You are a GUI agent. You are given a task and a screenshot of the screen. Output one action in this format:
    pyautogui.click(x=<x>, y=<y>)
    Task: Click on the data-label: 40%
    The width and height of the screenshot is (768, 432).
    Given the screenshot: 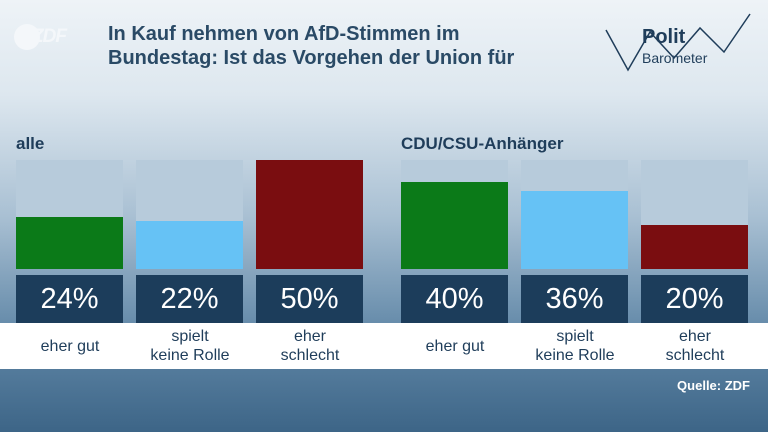 What is the action you would take?
    pyautogui.click(x=454, y=299)
    